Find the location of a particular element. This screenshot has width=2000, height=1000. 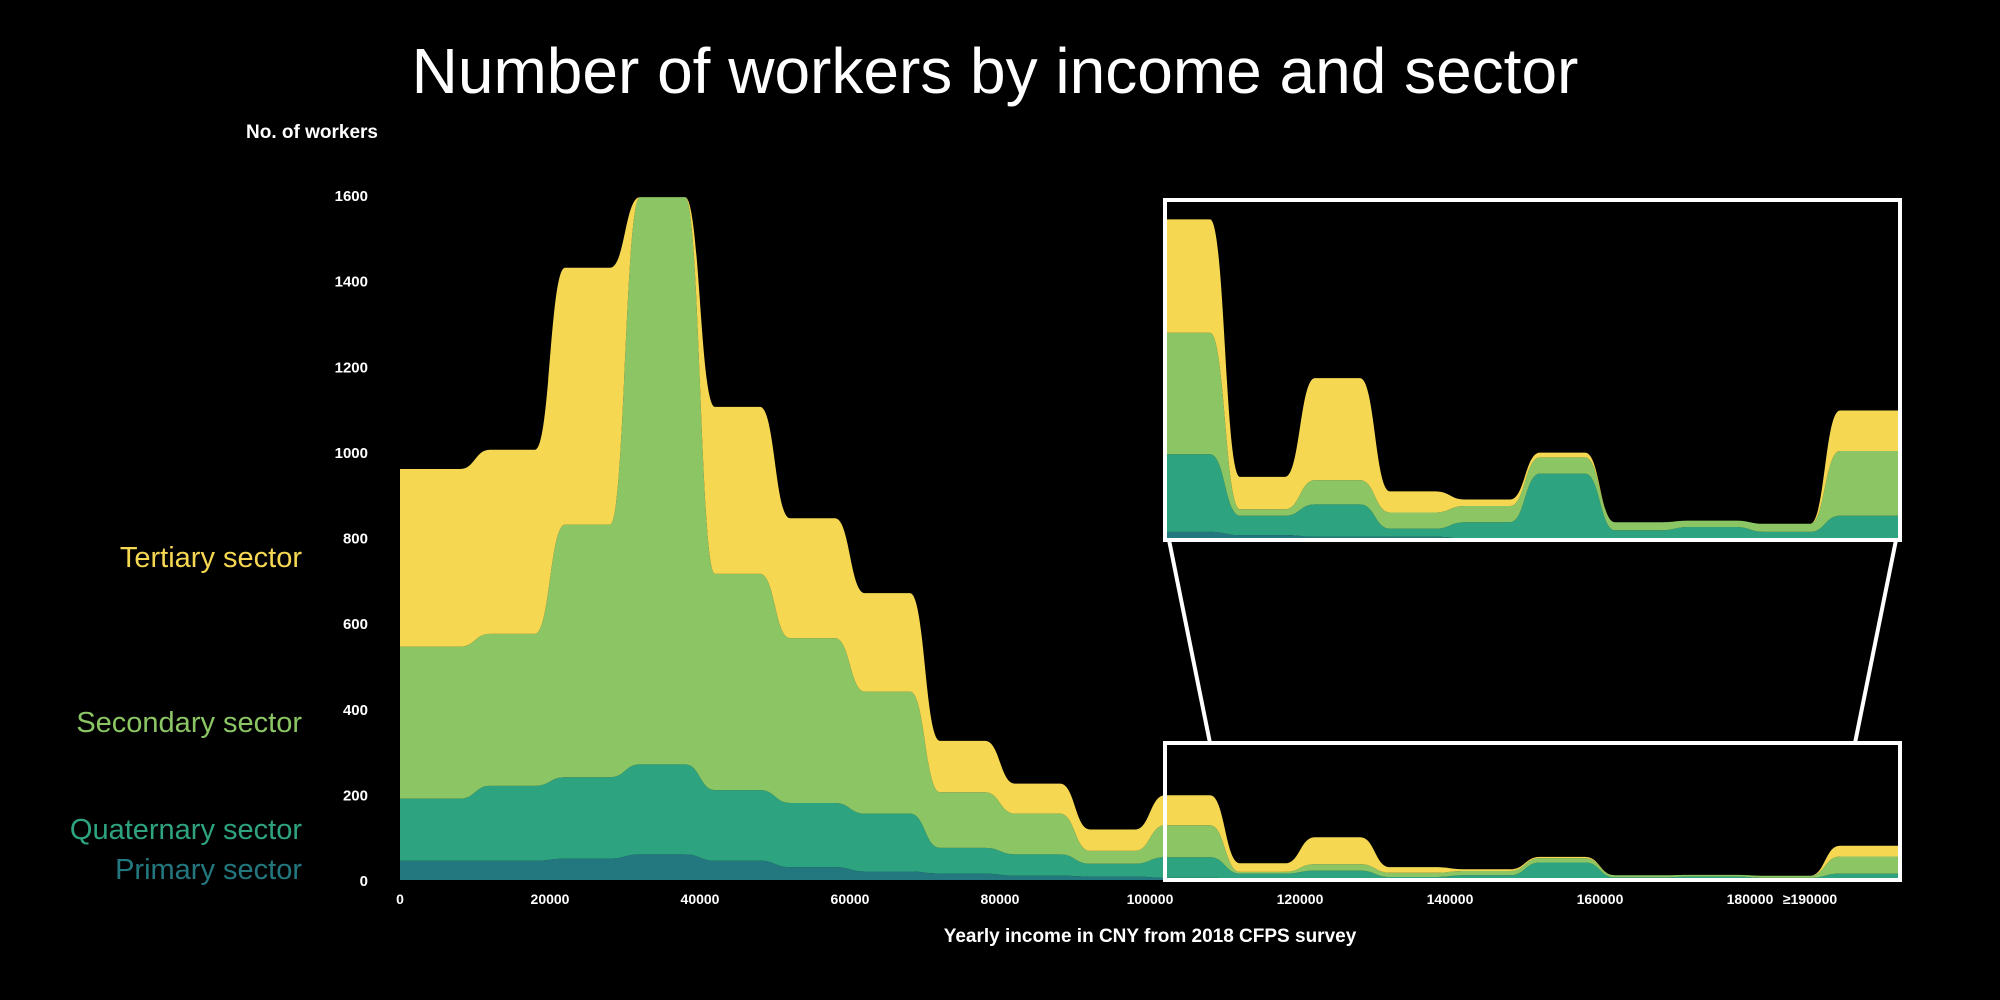

x-tick-label: 80000 is located at coordinates (1000, 899).